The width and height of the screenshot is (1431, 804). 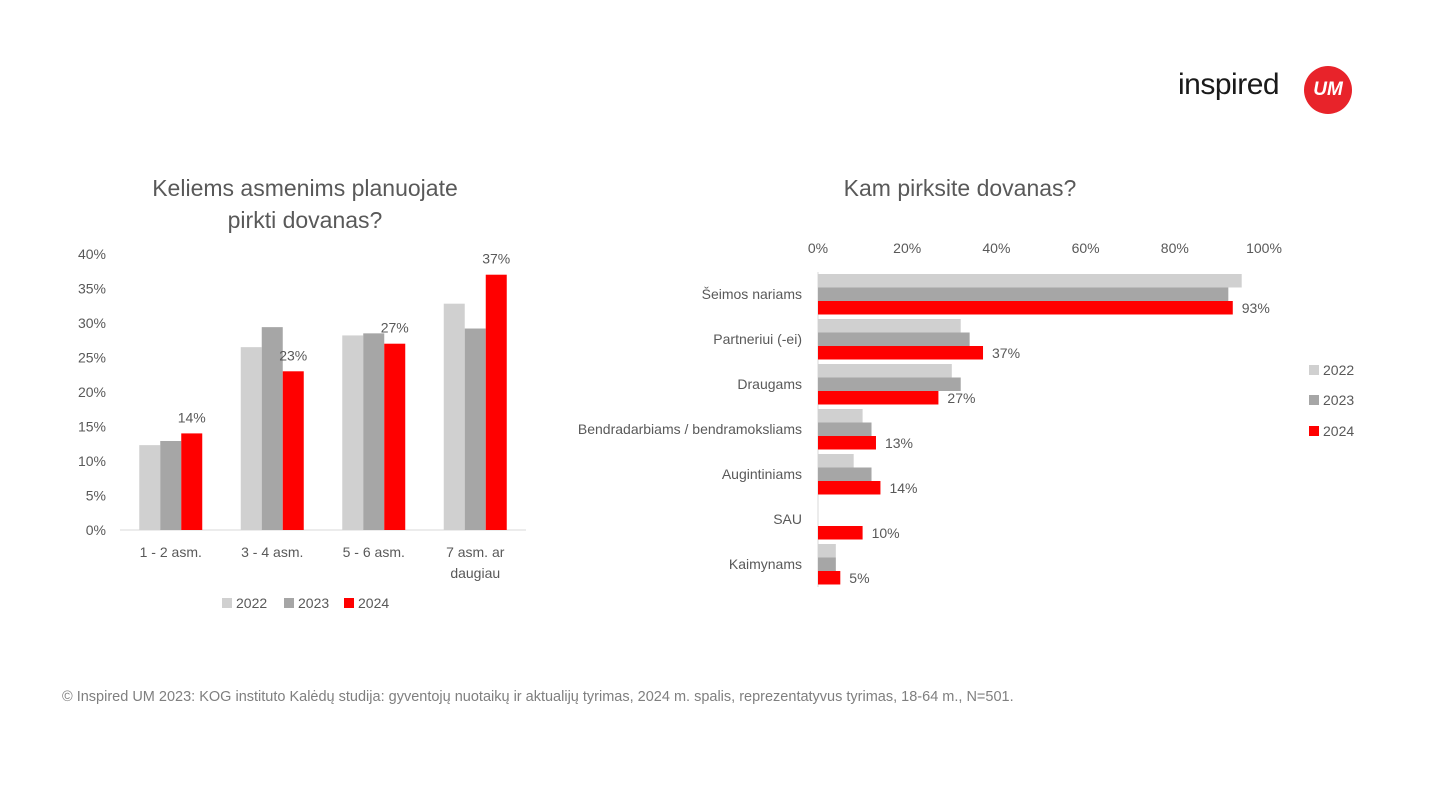 What do you see at coordinates (769, 384) in the screenshot?
I see `y-tick-label: Draugams` at bounding box center [769, 384].